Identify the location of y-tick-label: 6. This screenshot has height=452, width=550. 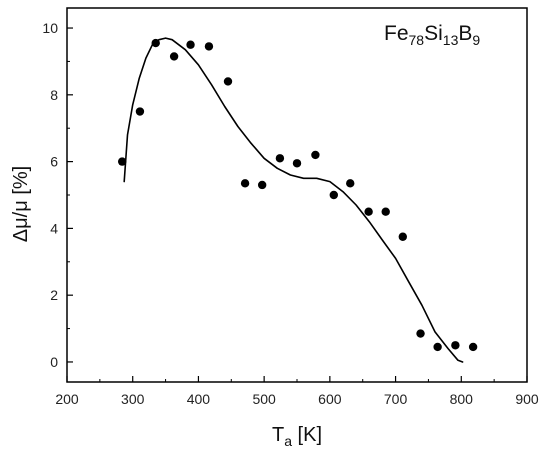
(54, 162).